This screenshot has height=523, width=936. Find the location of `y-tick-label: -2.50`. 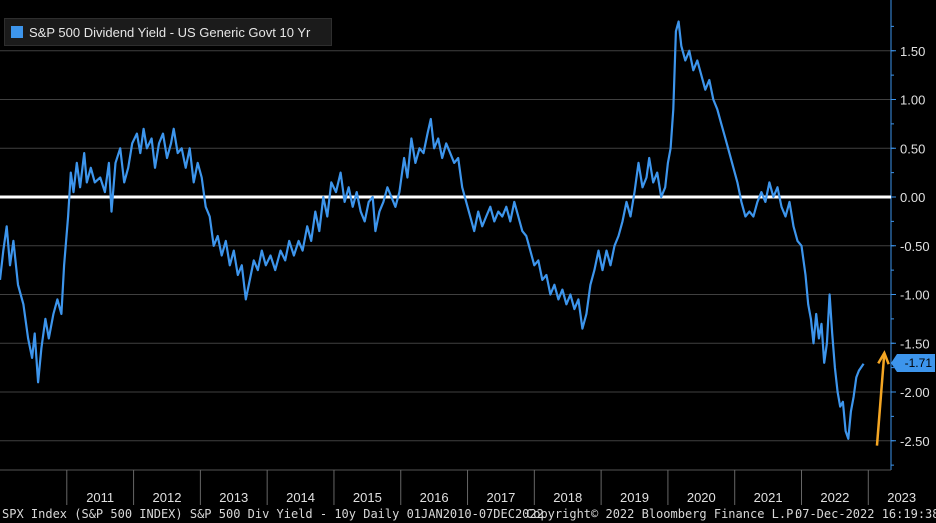

y-tick-label: -2.50 is located at coordinates (915, 441).